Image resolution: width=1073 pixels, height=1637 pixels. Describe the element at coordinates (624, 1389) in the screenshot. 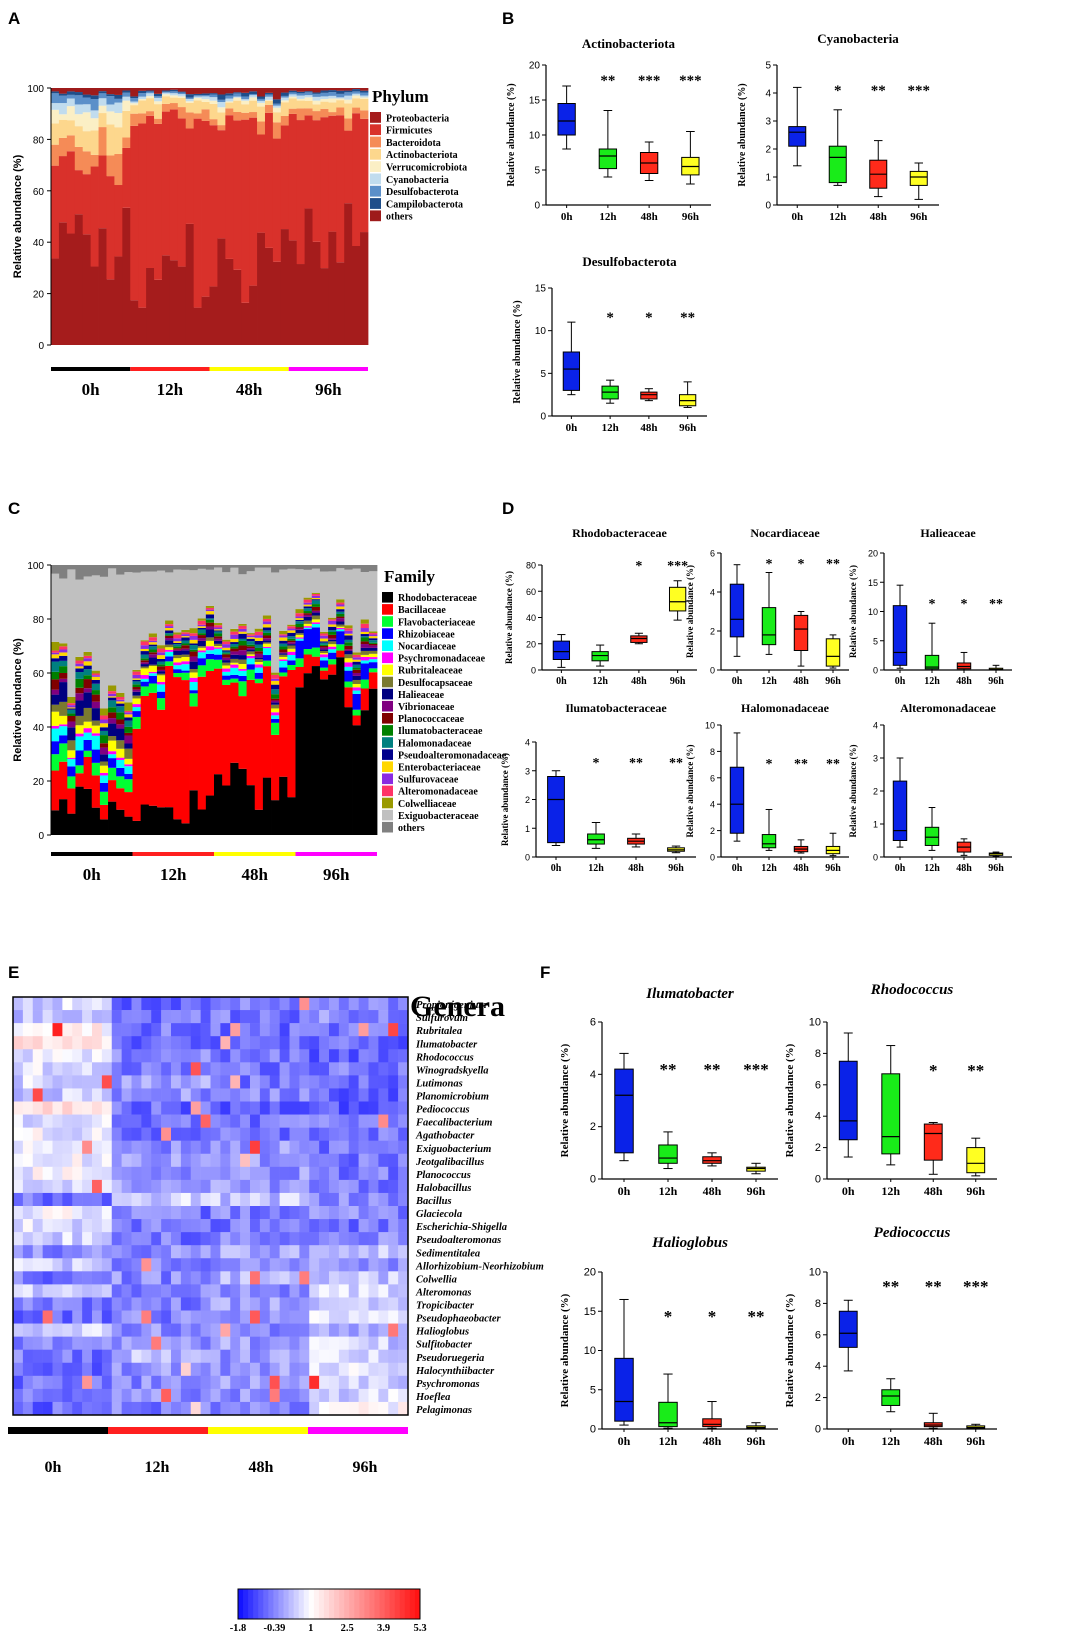

I see `box-0h` at that location.